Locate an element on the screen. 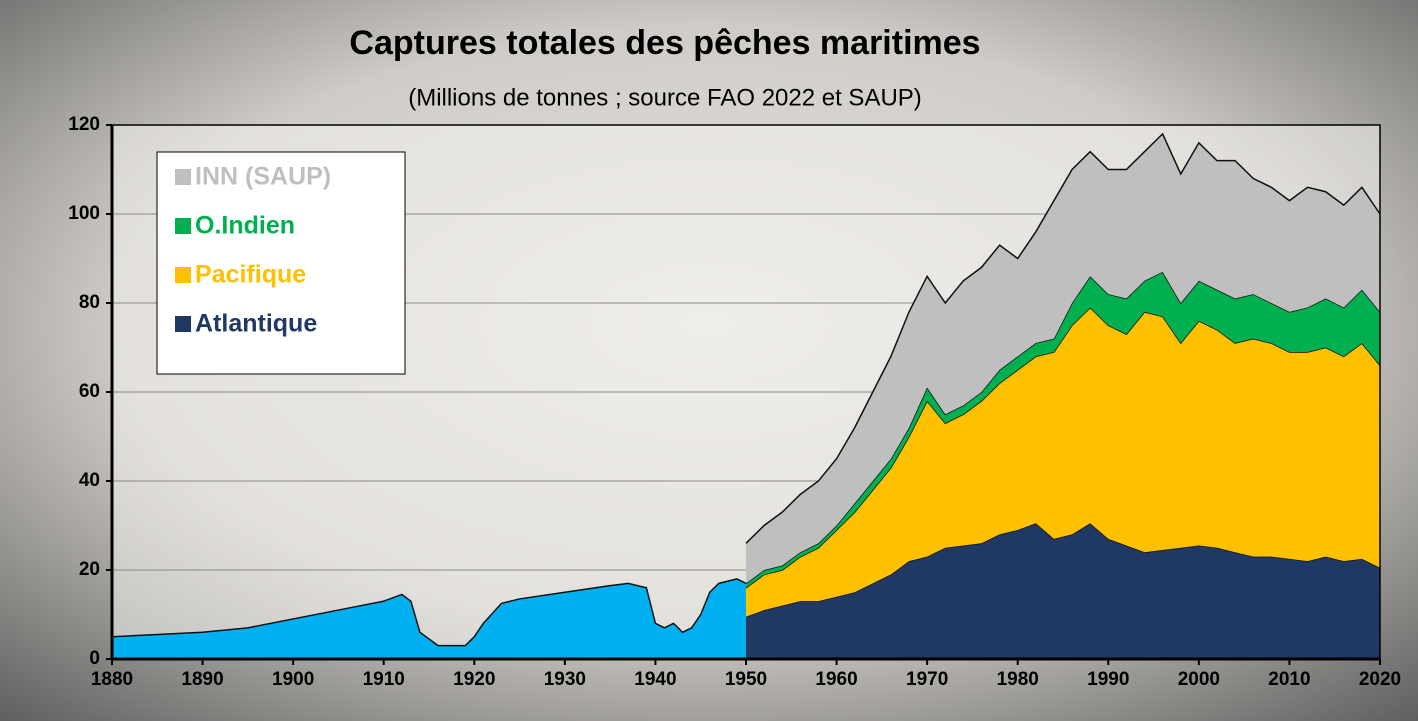 The image size is (1418, 721). area-edge is located at coordinates (429, 612).